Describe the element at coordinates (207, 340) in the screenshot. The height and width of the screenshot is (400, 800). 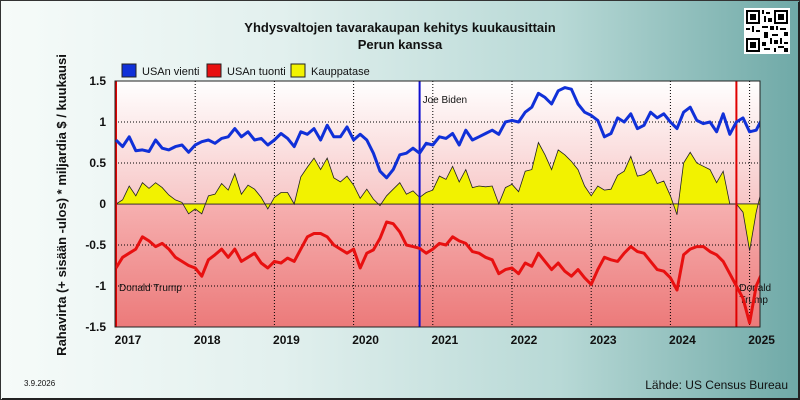
I see `x-tick-label: 2018` at that location.